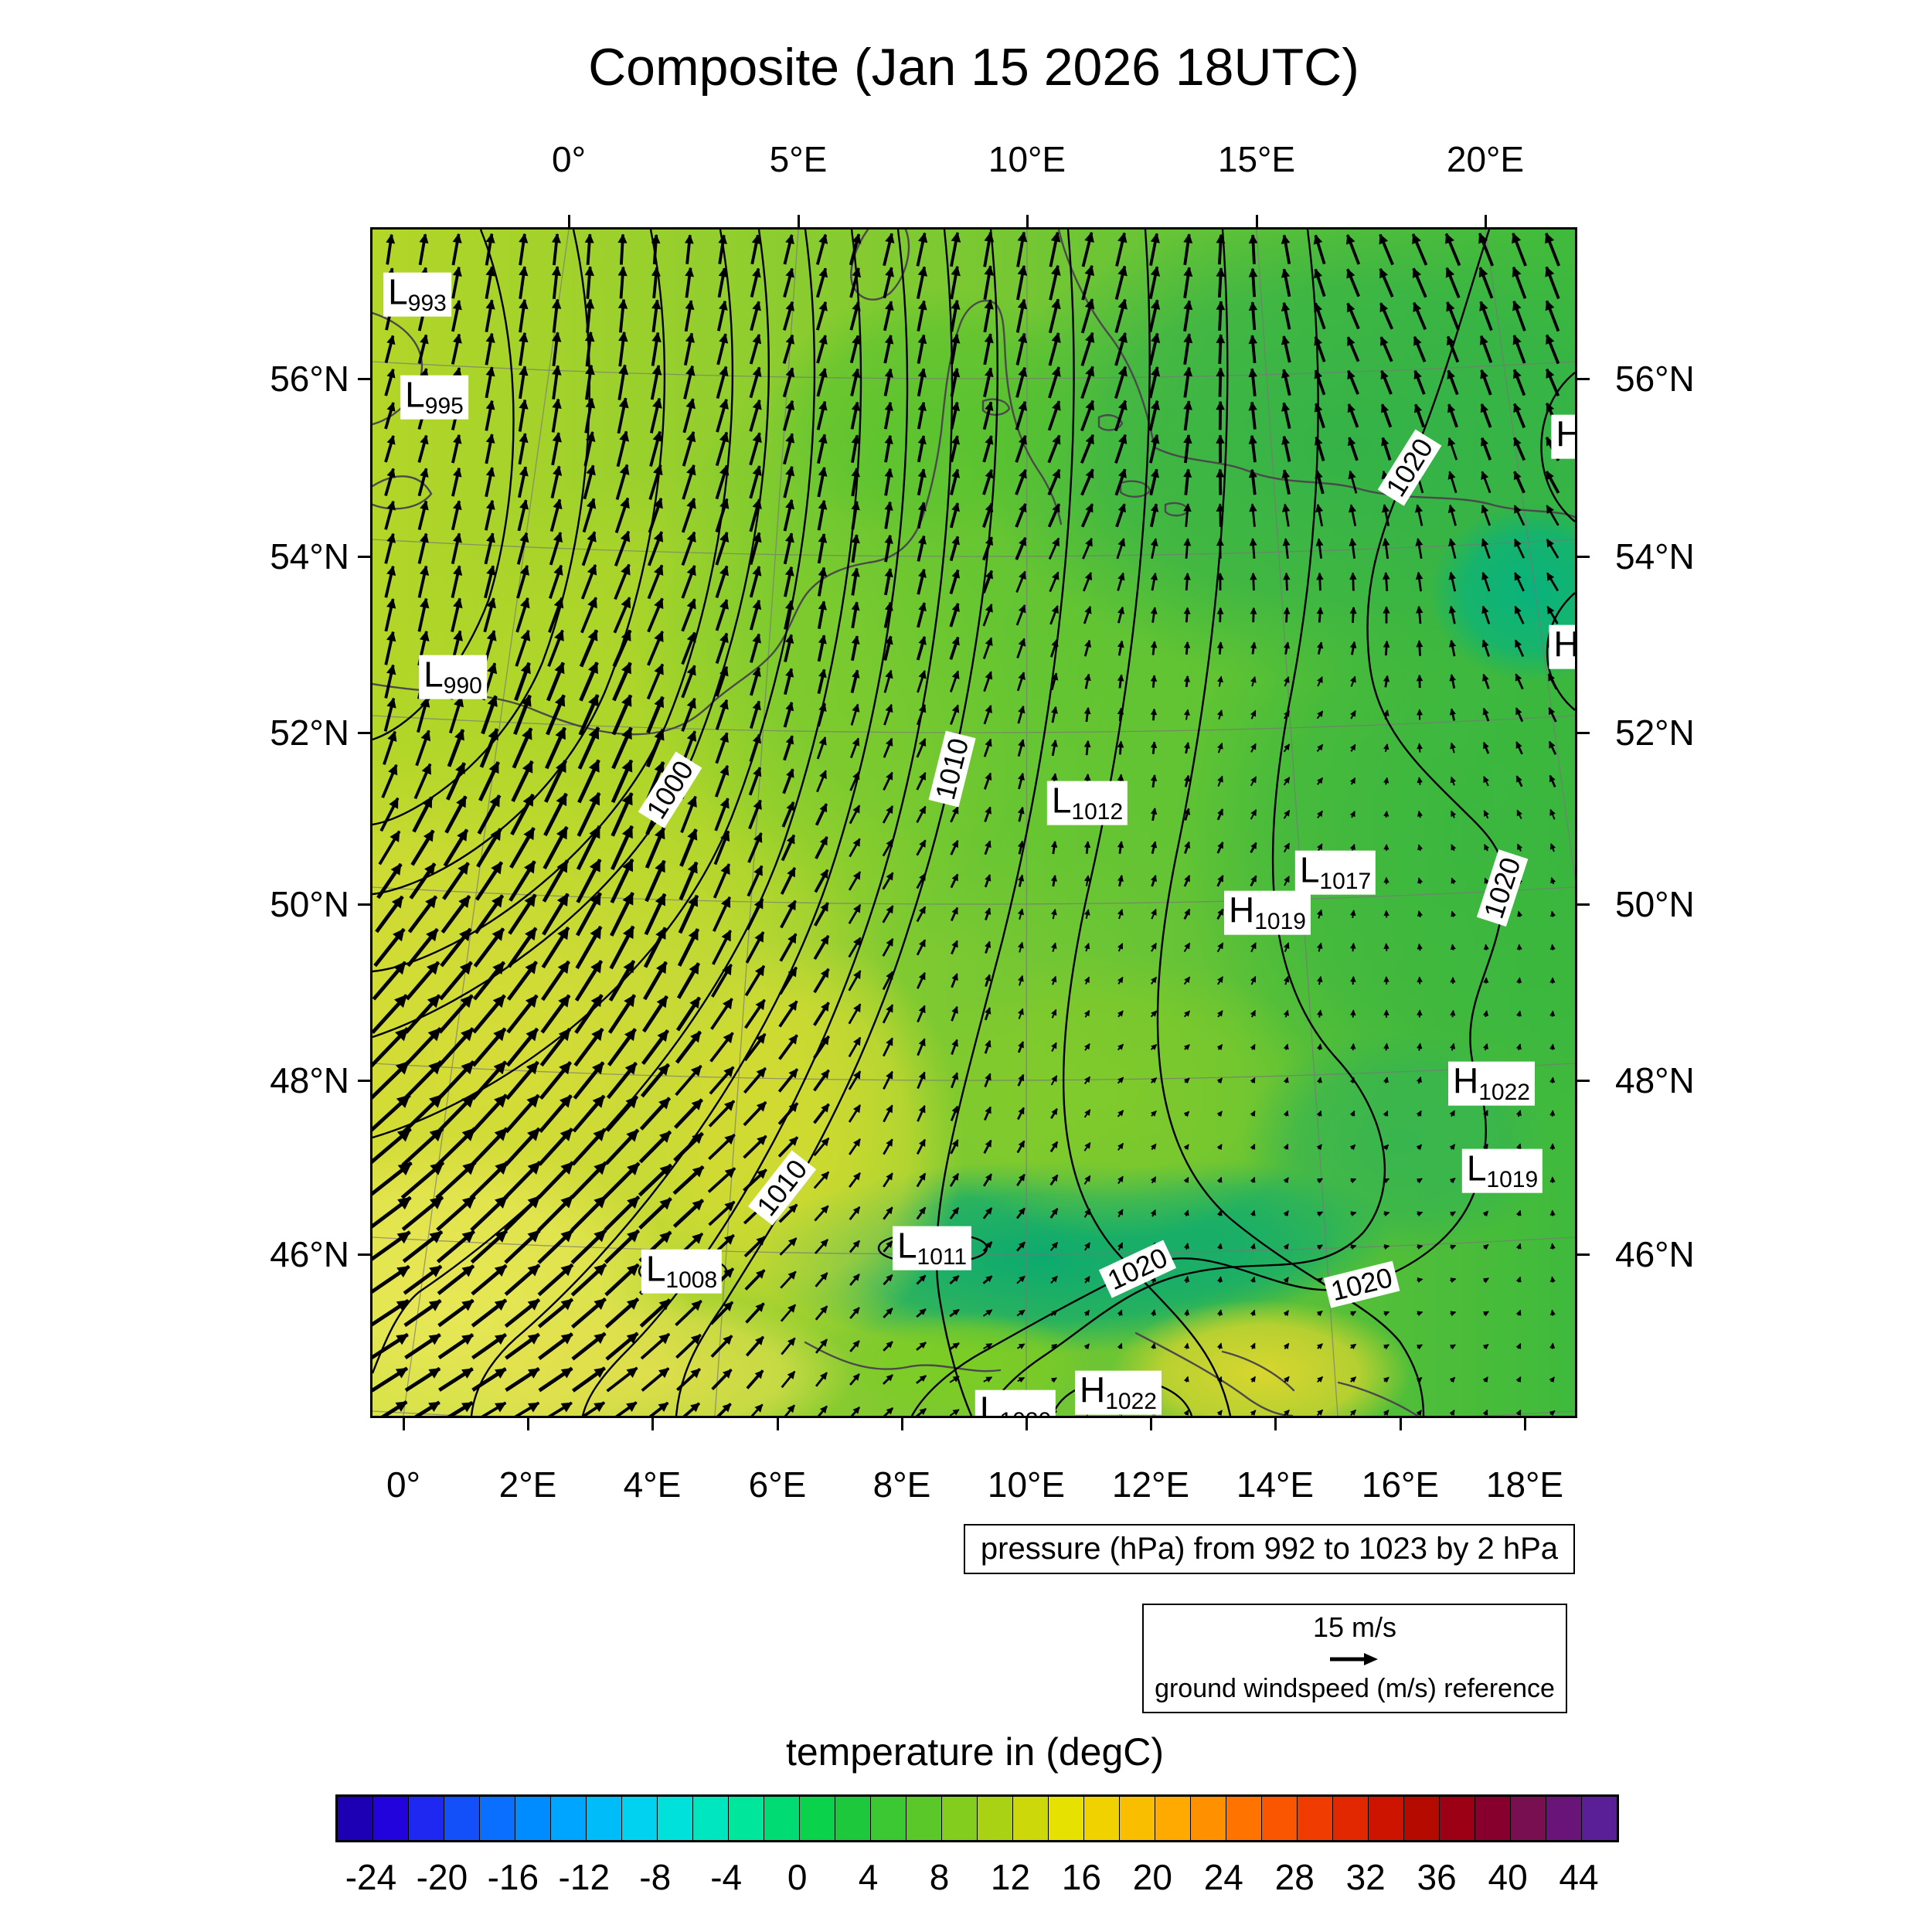 The image size is (1932, 1932). Describe the element at coordinates (453, 677) in the screenshot. I see `pressure-center-label: L990` at that location.